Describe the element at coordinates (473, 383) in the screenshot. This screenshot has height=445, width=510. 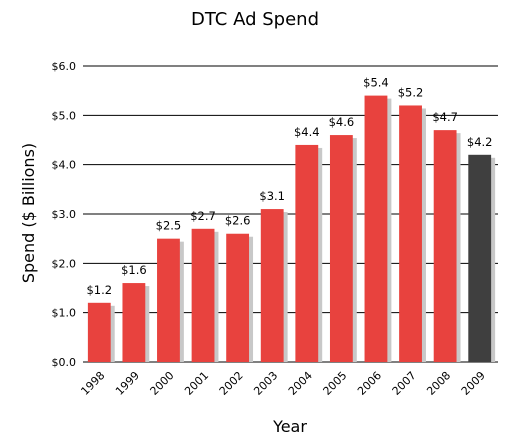
I see `x-tick-label-2009: 2009` at that location.